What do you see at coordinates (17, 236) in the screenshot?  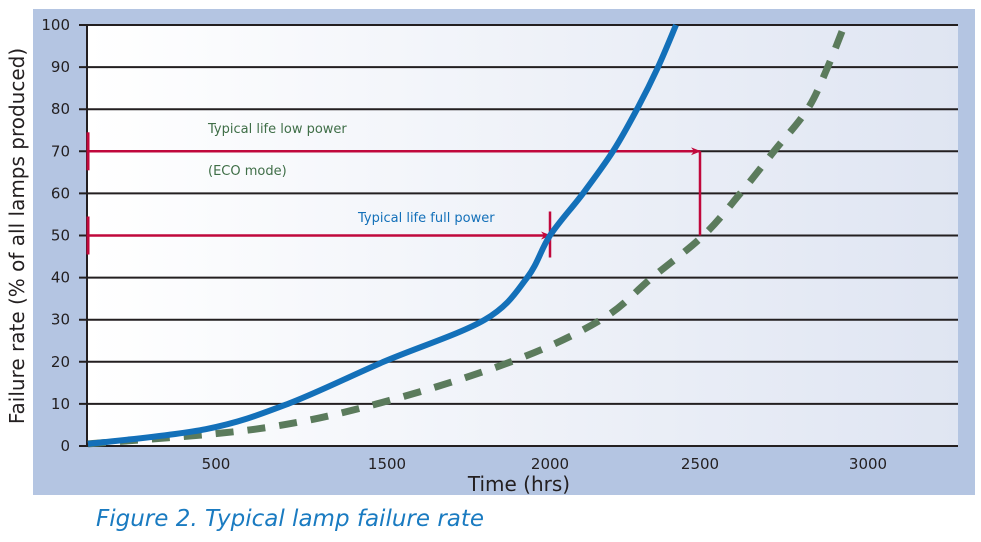 I see `y-axis-title: Failure rate (% of all lamps produced)` at bounding box center [17, 236].